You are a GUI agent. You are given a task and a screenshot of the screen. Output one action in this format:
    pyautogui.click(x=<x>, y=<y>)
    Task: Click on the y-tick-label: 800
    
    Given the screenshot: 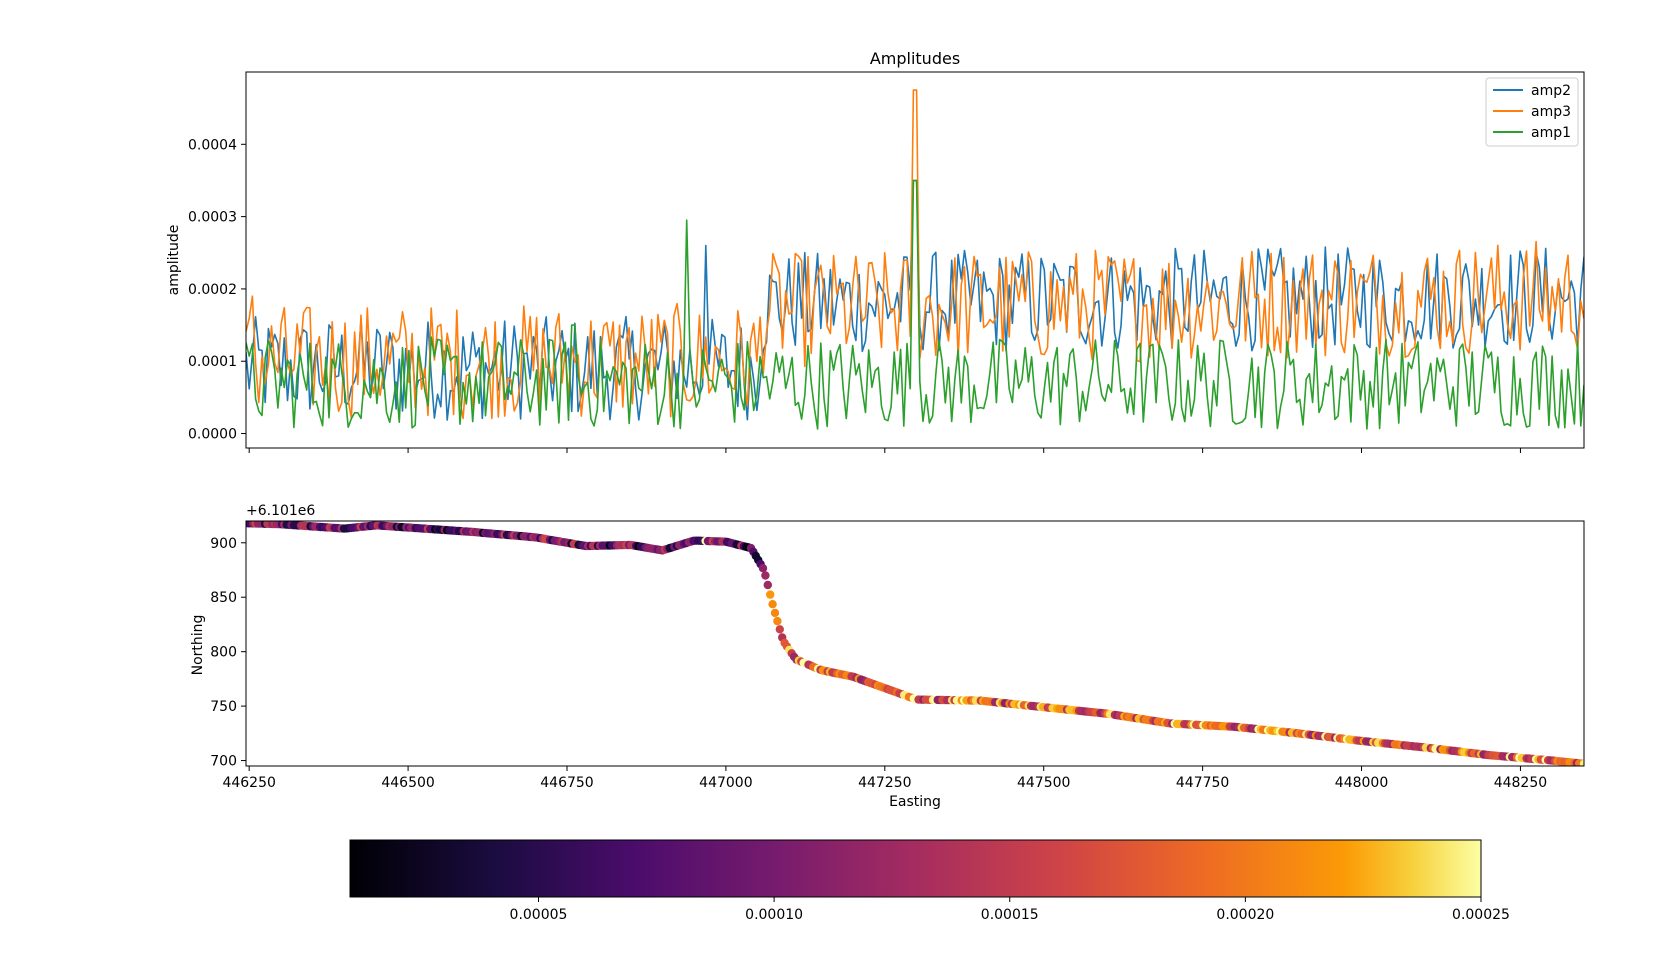 What is the action you would take?
    pyautogui.click(x=223, y=653)
    